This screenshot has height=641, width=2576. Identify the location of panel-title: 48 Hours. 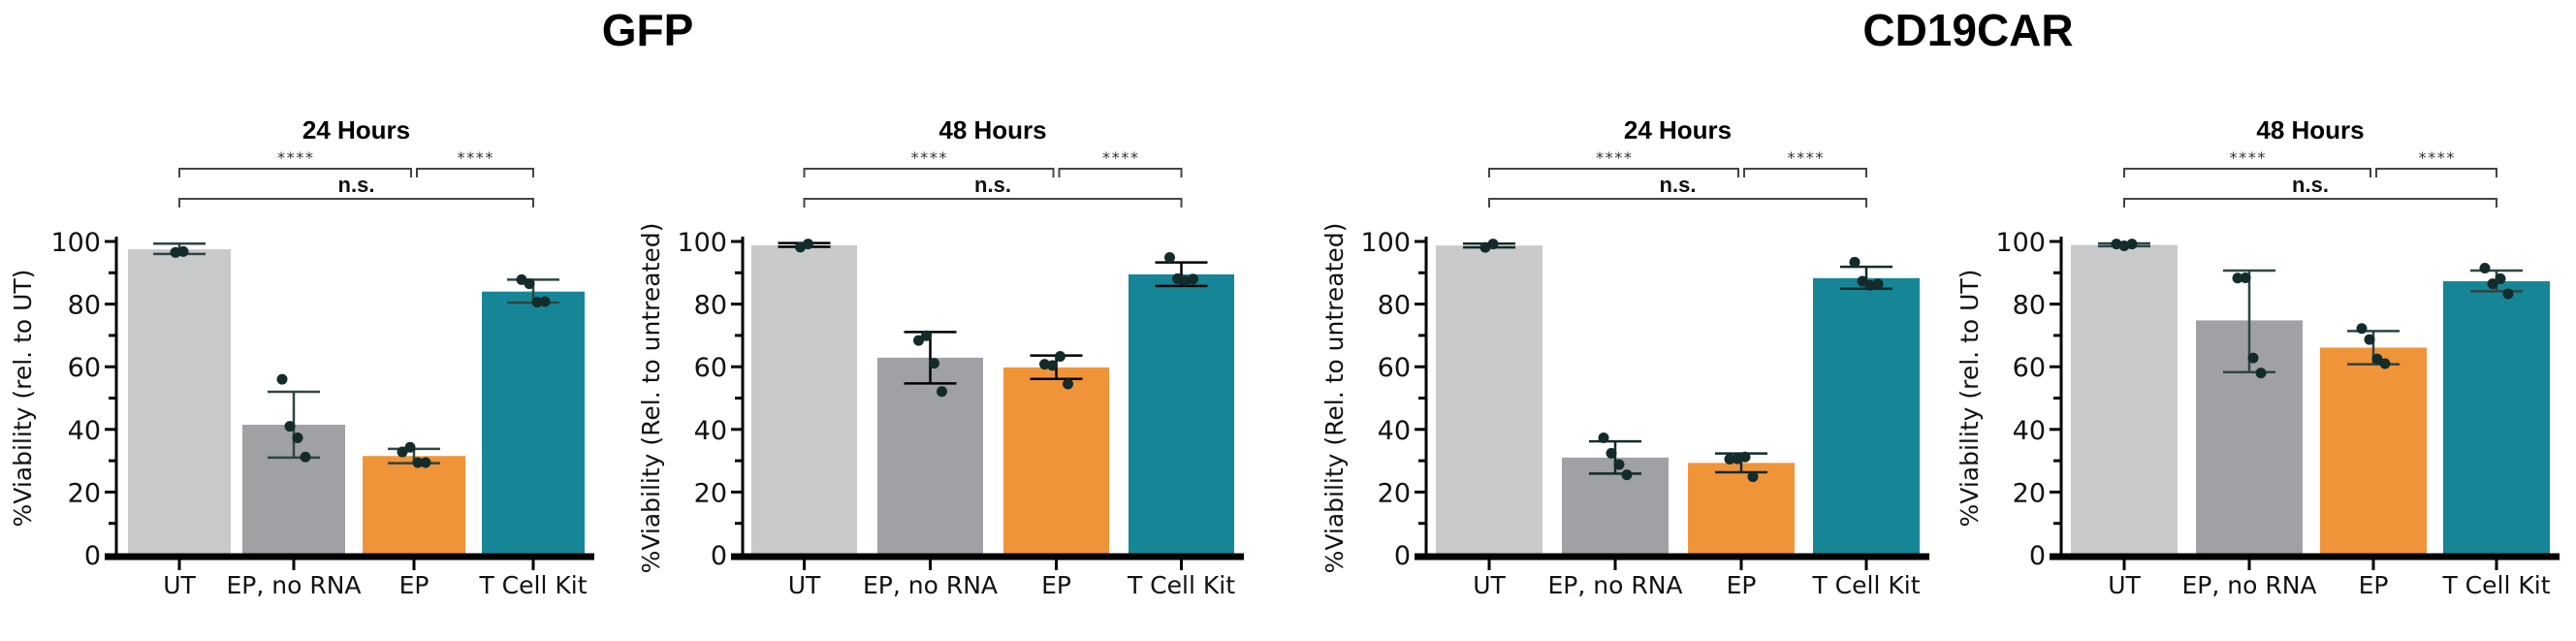
(992, 129).